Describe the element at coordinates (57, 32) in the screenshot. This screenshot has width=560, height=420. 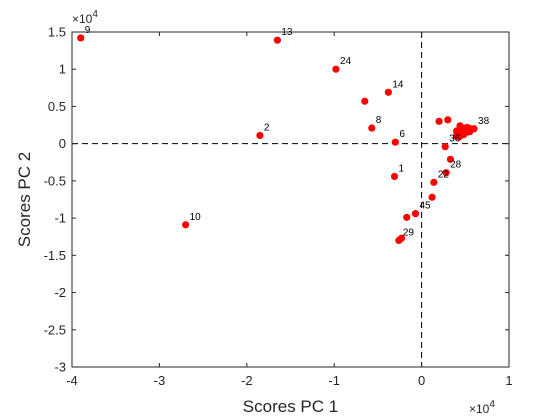
I see `y-tick-label: 1.5` at that location.